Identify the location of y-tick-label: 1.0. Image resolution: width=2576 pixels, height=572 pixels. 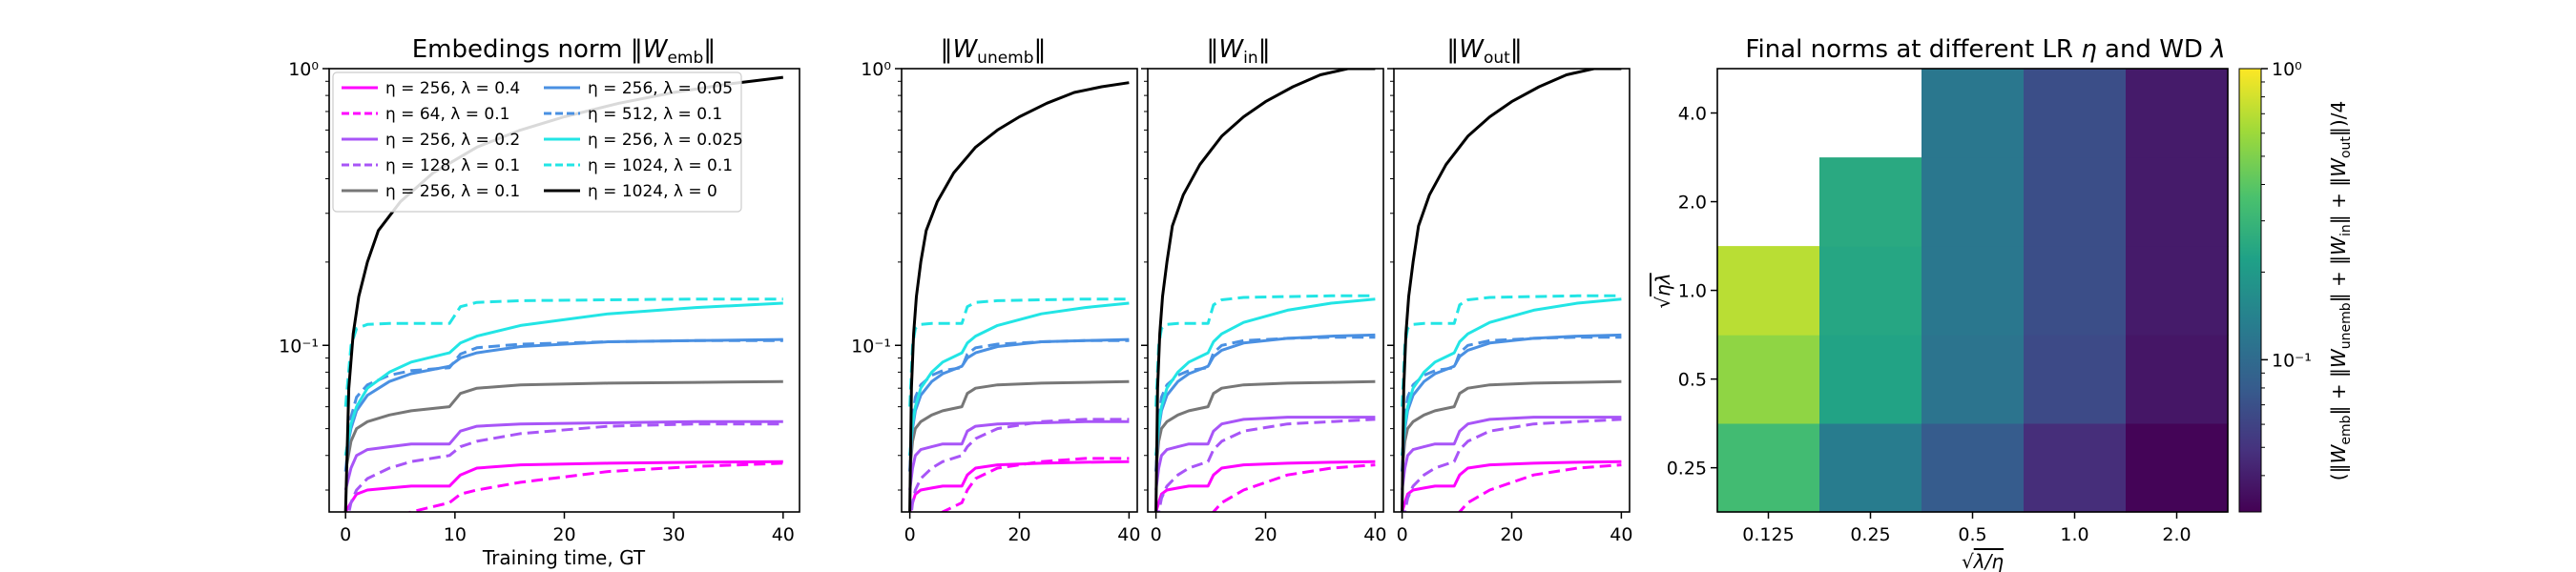
(1692, 291).